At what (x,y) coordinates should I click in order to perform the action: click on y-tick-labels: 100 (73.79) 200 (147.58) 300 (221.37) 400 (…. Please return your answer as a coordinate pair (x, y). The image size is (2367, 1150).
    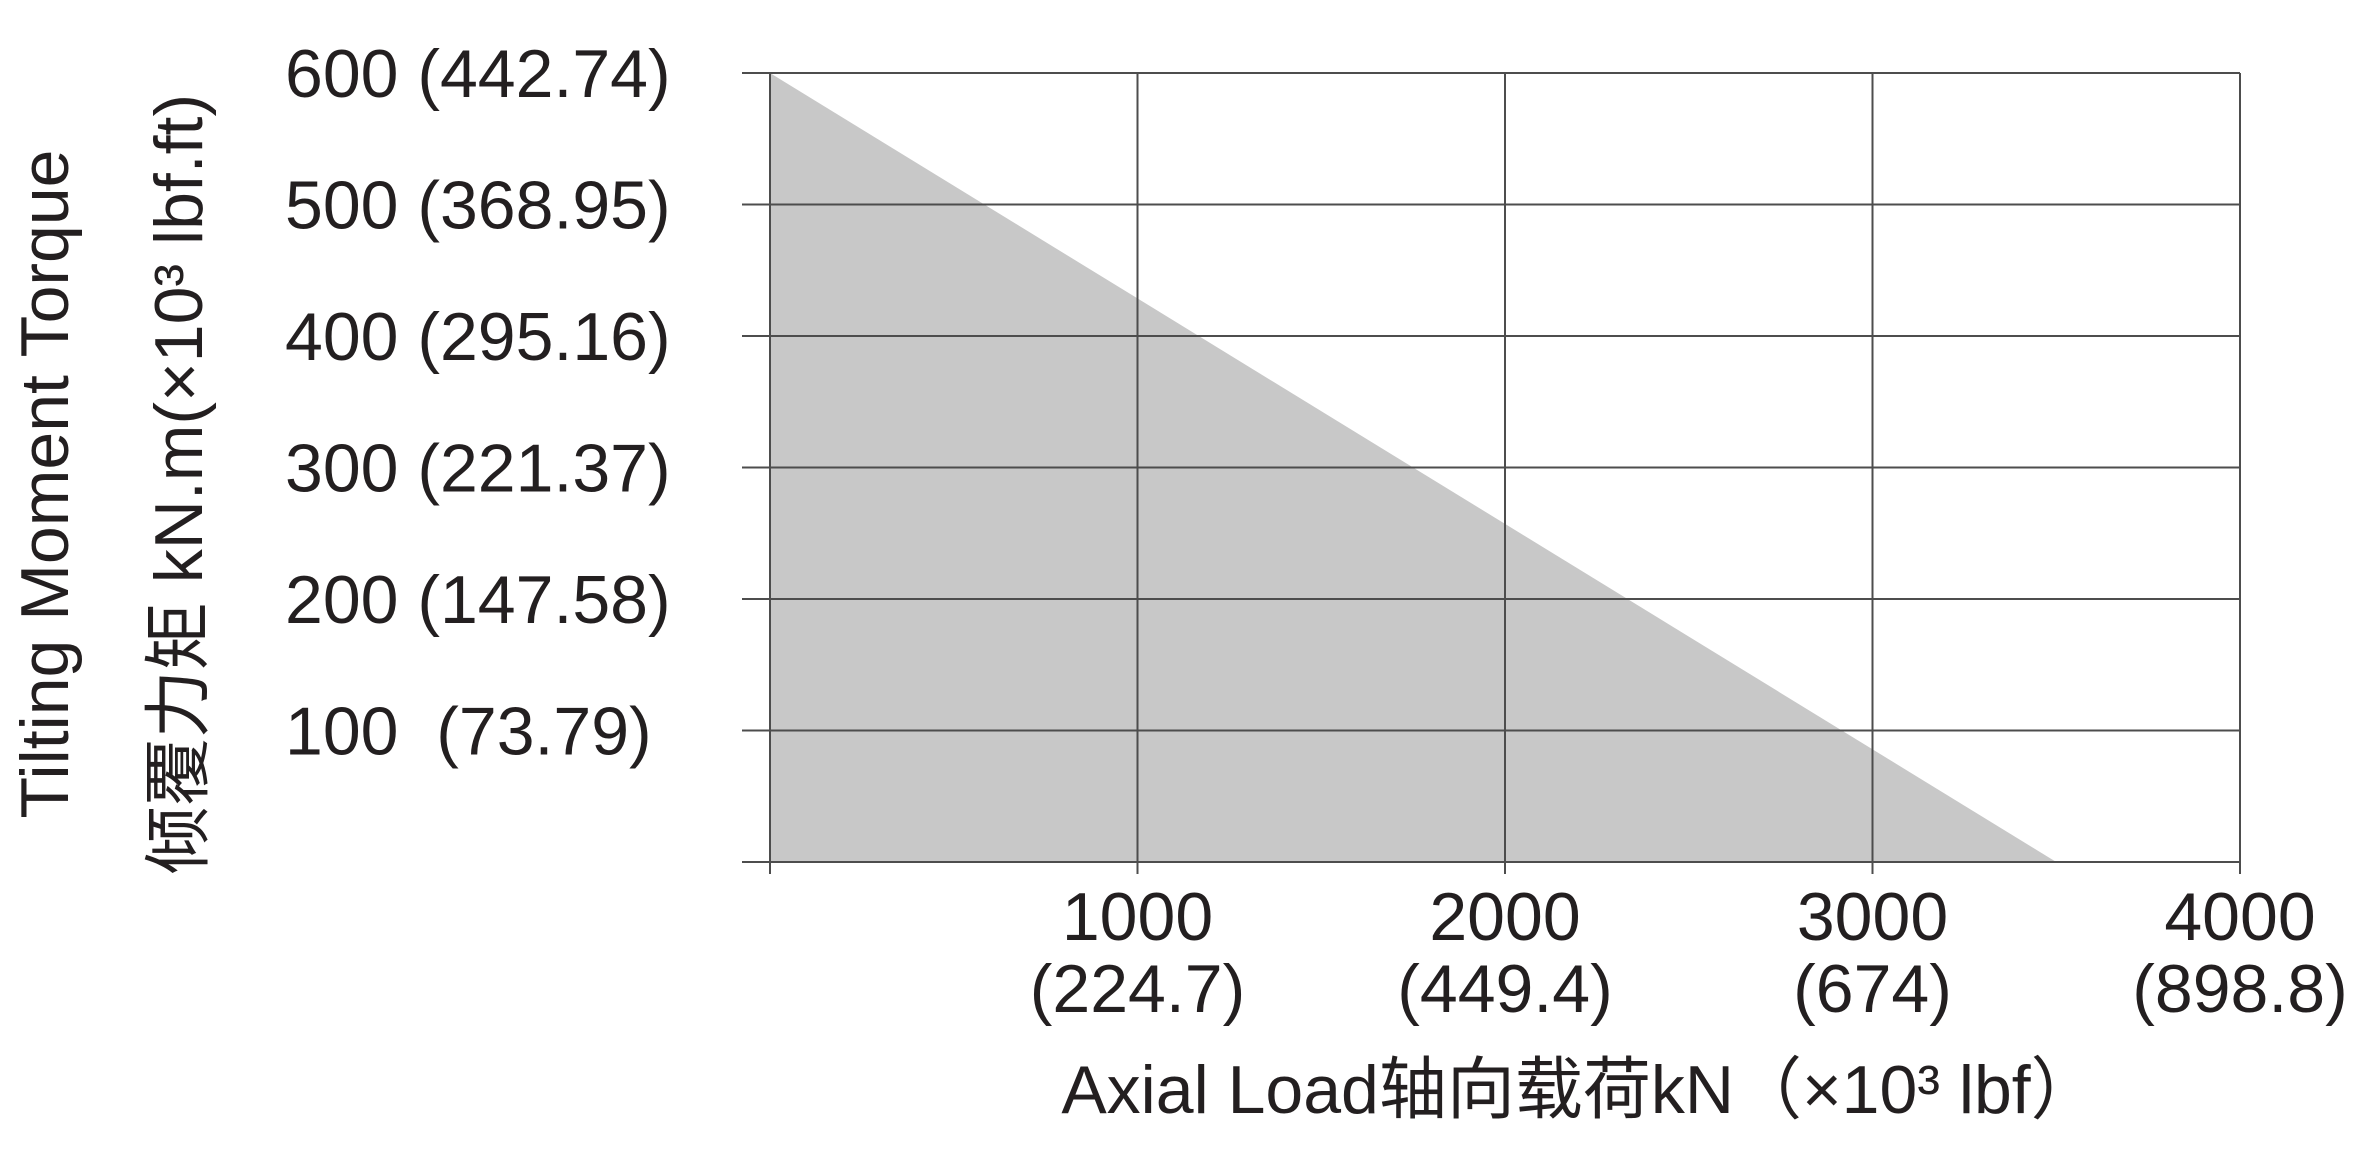
    Looking at the image, I should click on (478, 403).